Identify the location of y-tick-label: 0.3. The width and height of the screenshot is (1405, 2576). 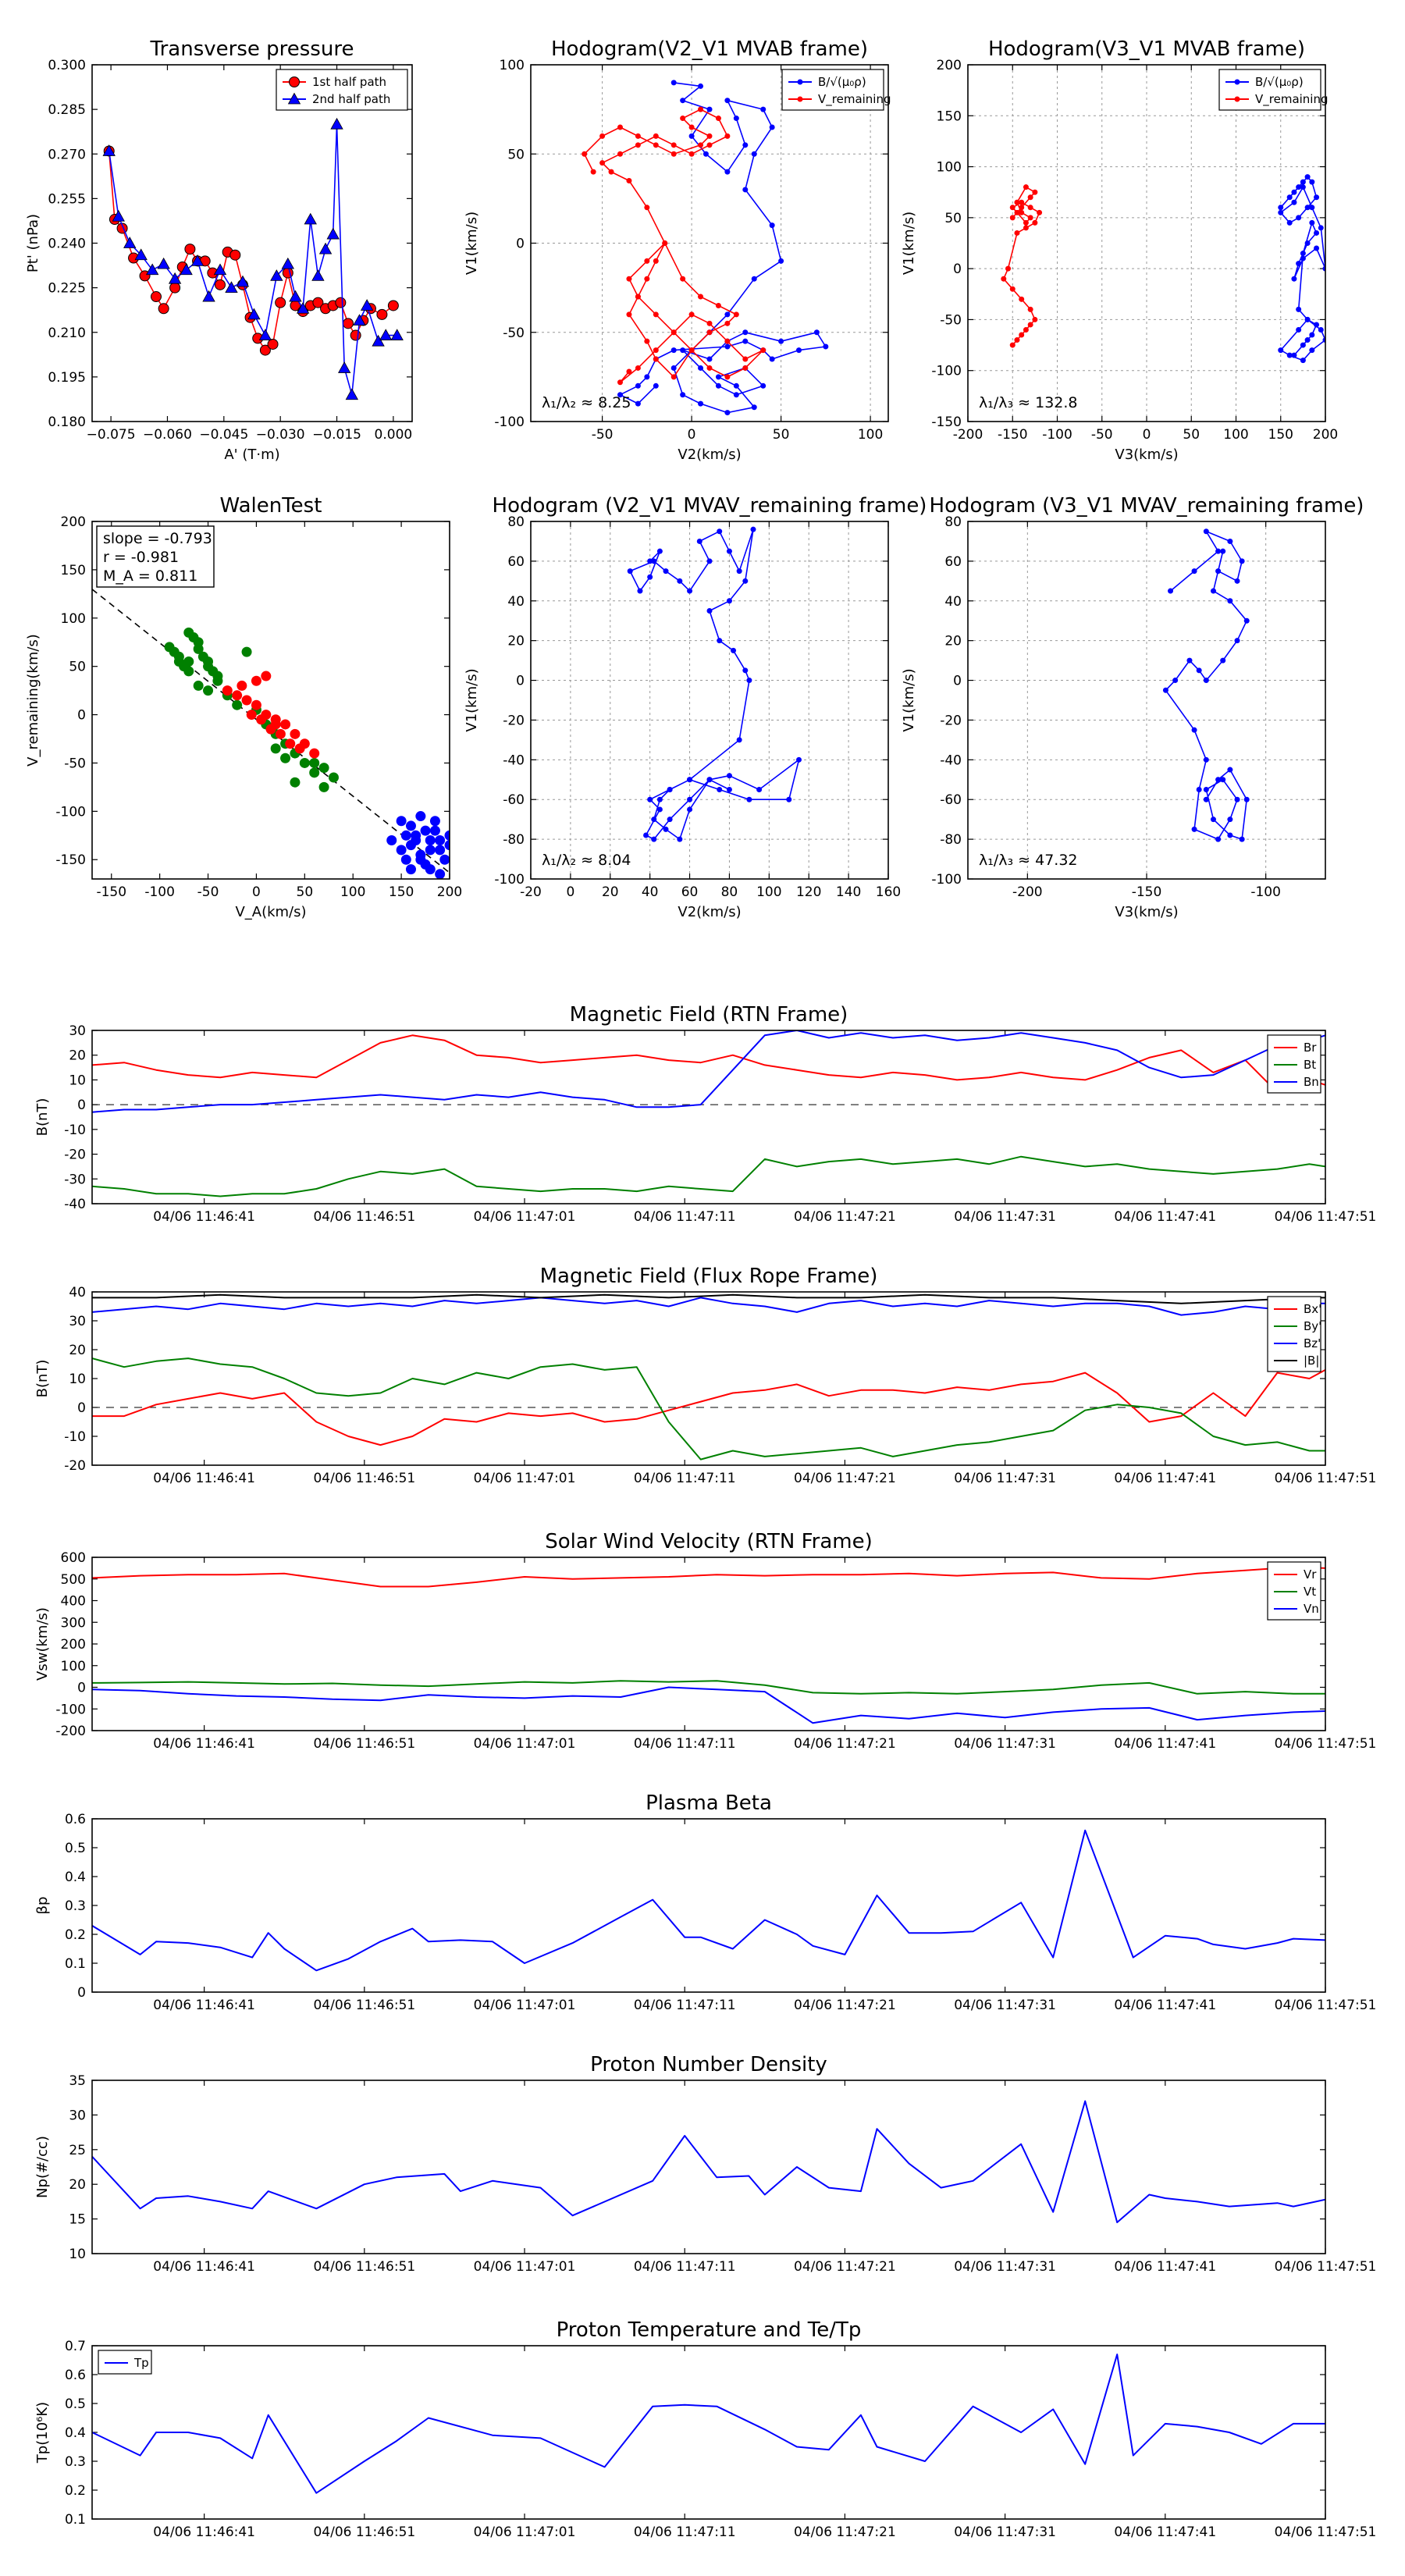
(76, 2462).